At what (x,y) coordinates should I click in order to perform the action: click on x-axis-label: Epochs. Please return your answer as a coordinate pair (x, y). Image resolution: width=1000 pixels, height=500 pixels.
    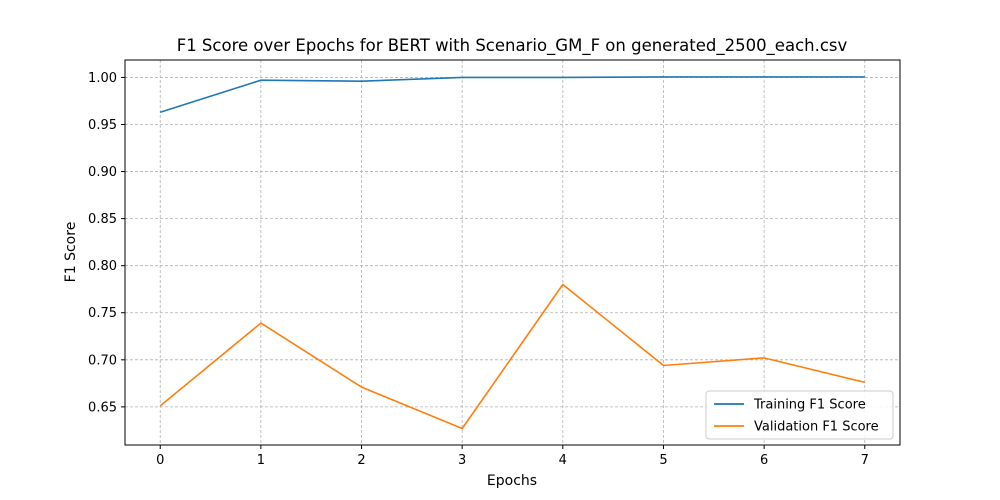
    Looking at the image, I should click on (512, 481).